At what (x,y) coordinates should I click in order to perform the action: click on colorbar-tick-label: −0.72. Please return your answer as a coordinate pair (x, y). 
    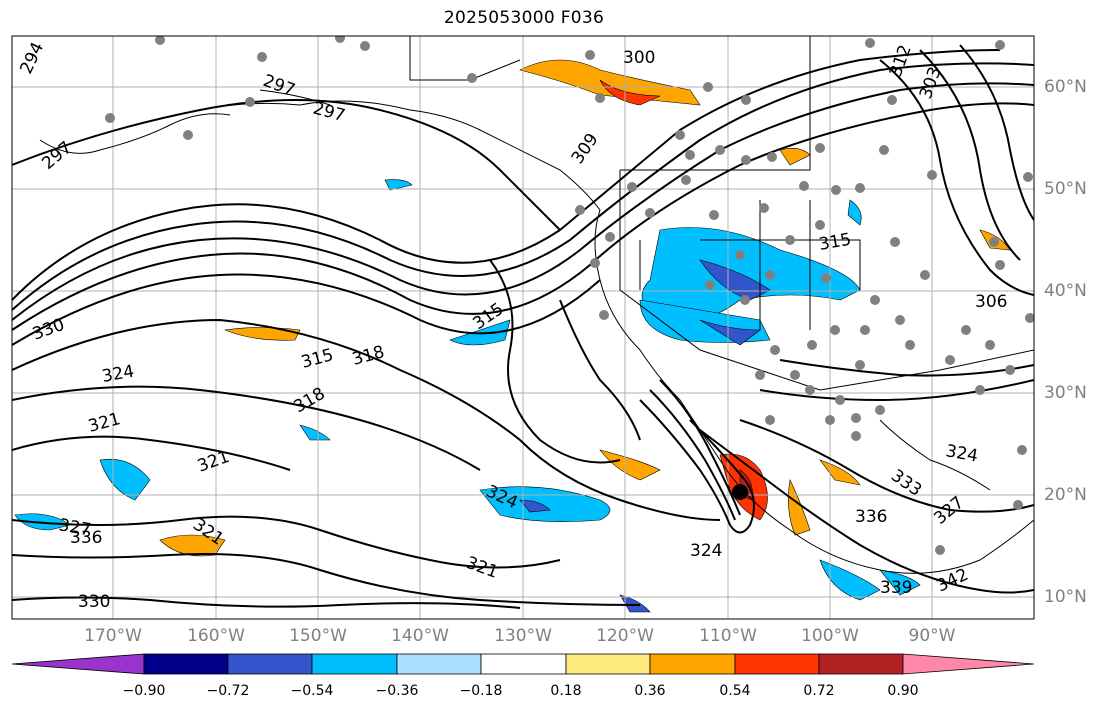
    Looking at the image, I should click on (228, 691).